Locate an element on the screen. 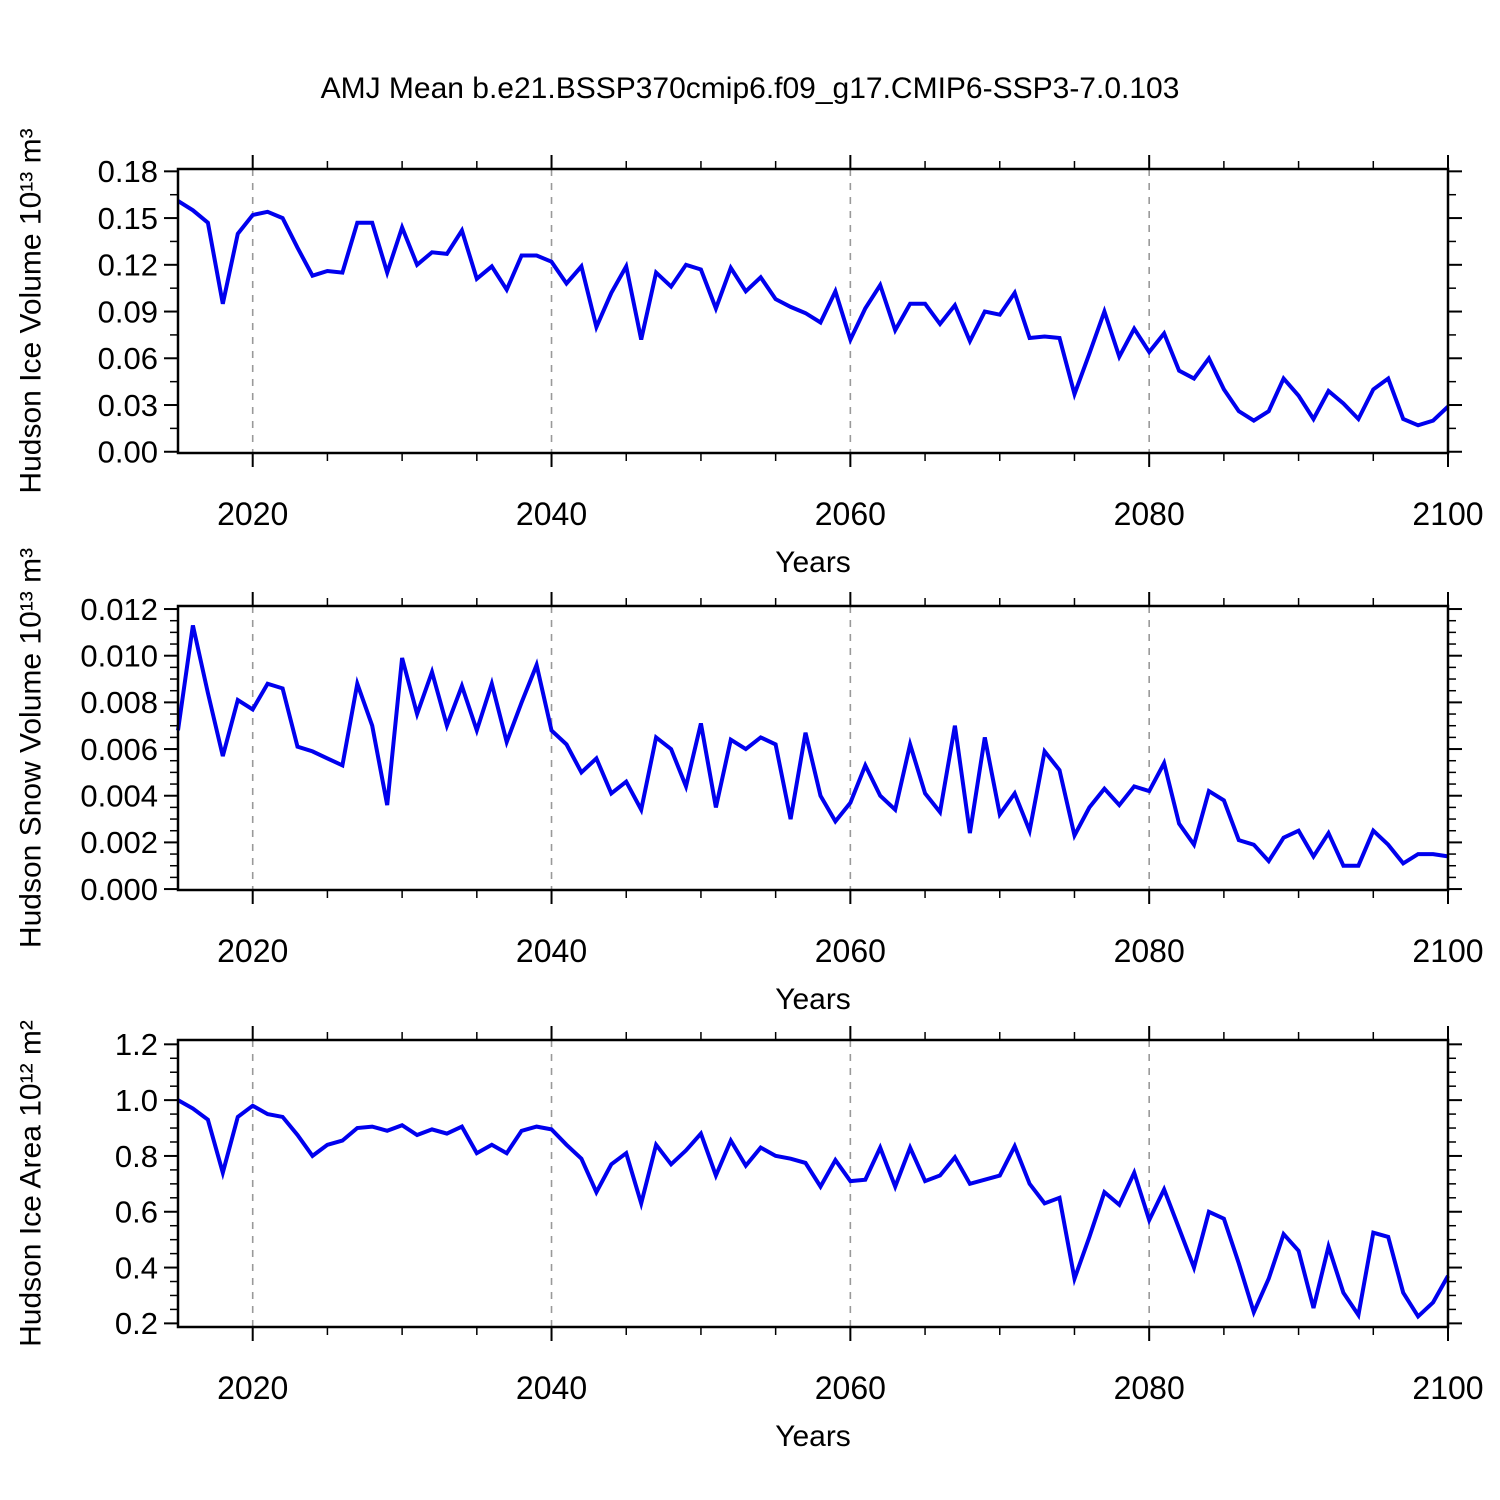  hudson-ice-volume-series-line is located at coordinates (813, 313).